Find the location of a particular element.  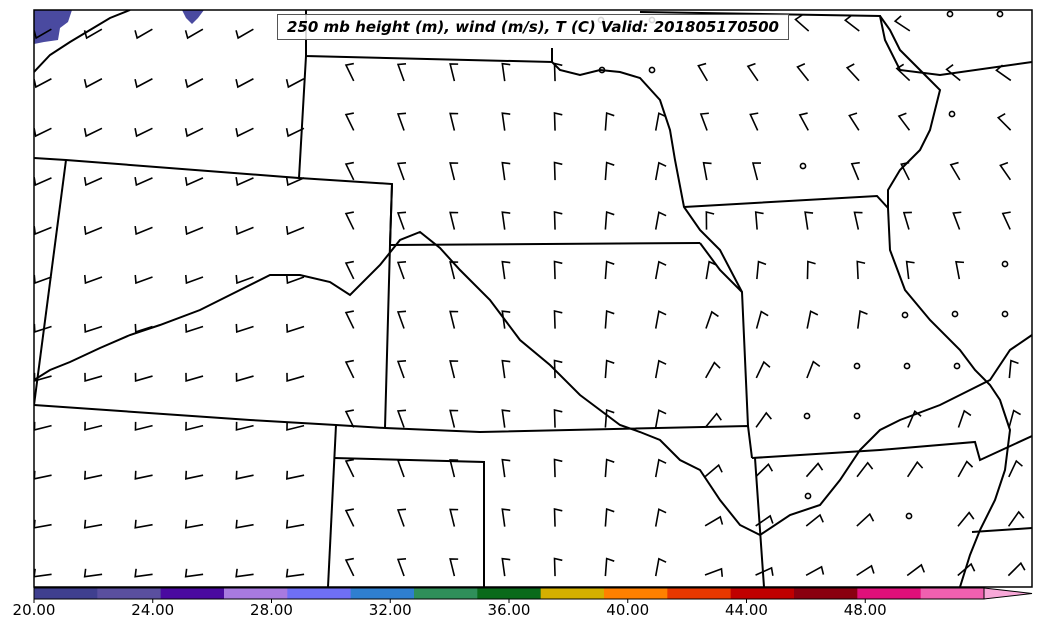

colorbar-tick-label: 32.00 is located at coordinates (390, 610).